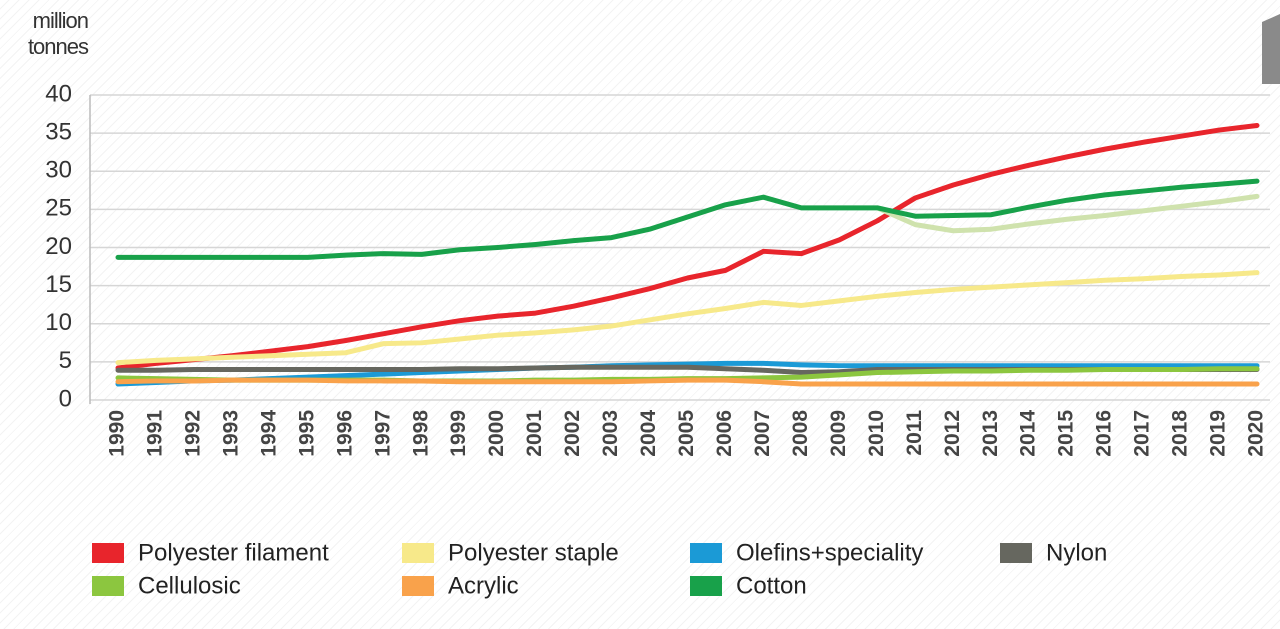 This screenshot has height=629, width=1280. Describe the element at coordinates (1076, 552) in the screenshot. I see `legend-label: Nylon` at that location.